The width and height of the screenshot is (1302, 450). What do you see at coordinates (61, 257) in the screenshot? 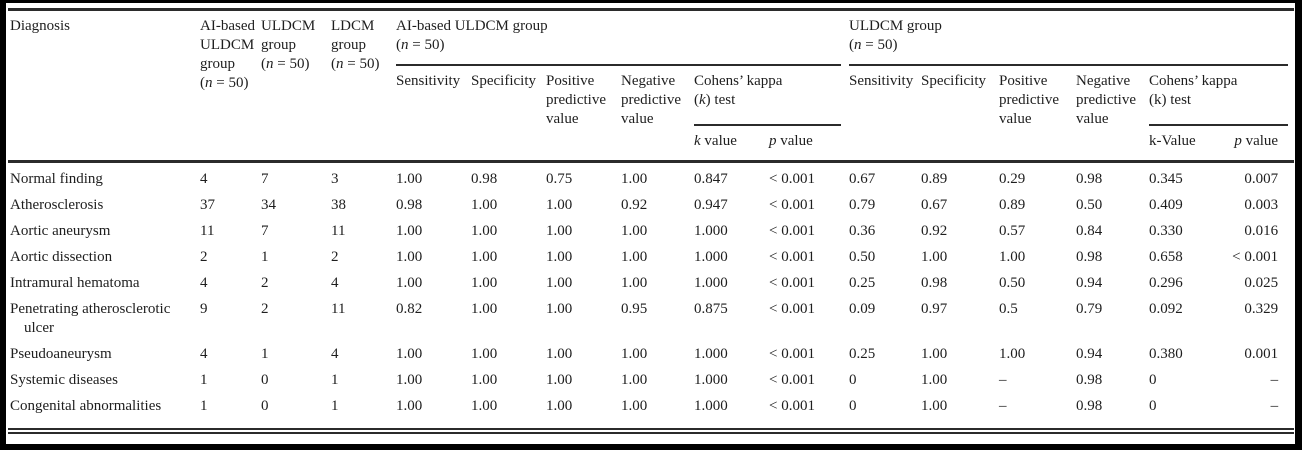
I see `diagnosis-cell: Aortic dissection` at bounding box center [61, 257].